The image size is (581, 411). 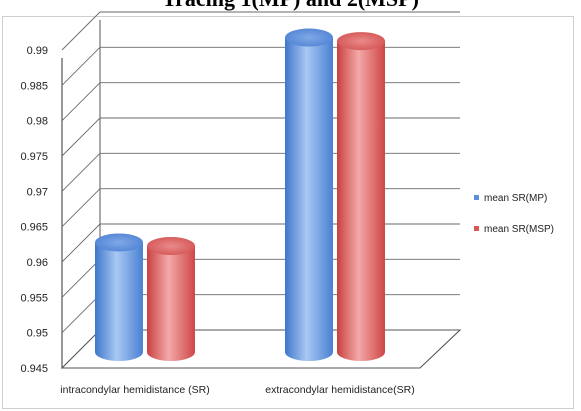 What do you see at coordinates (34, 298) in the screenshot?
I see `y-tick-label: 0.955` at bounding box center [34, 298].